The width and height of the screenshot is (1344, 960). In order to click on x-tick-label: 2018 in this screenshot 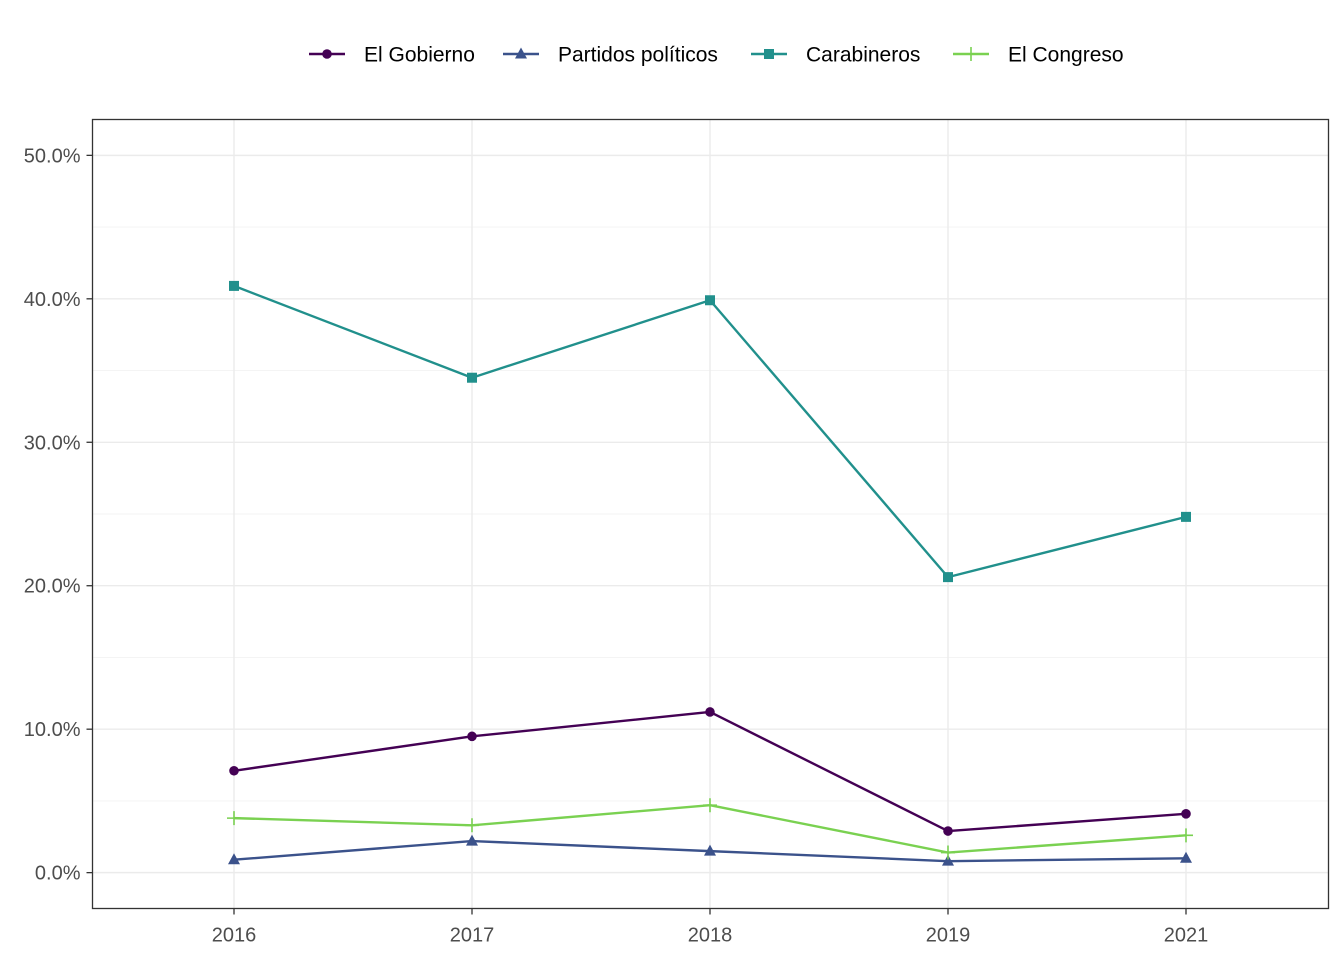, I will do `click(710, 936)`.